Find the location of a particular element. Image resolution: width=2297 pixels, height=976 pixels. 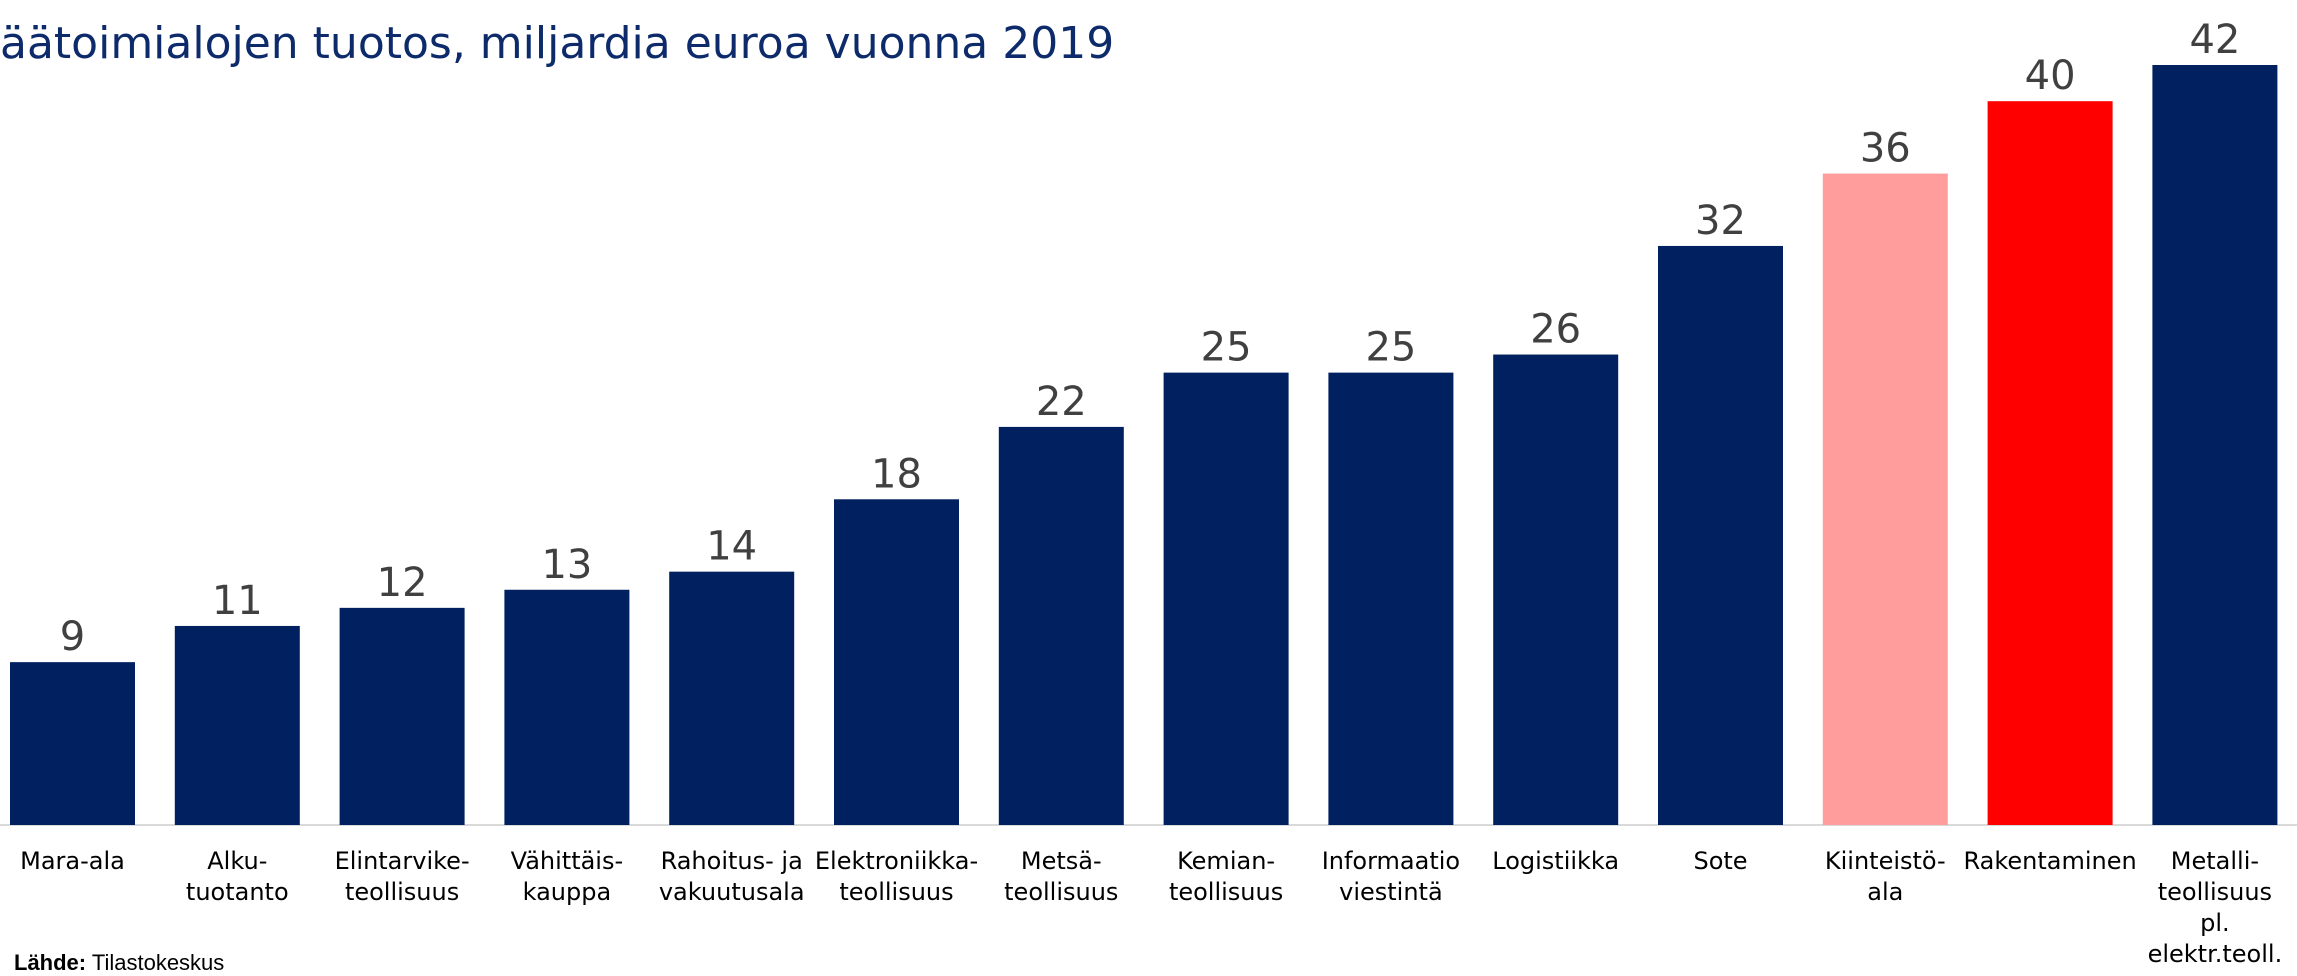

data-label: 32 is located at coordinates (1720, 221).